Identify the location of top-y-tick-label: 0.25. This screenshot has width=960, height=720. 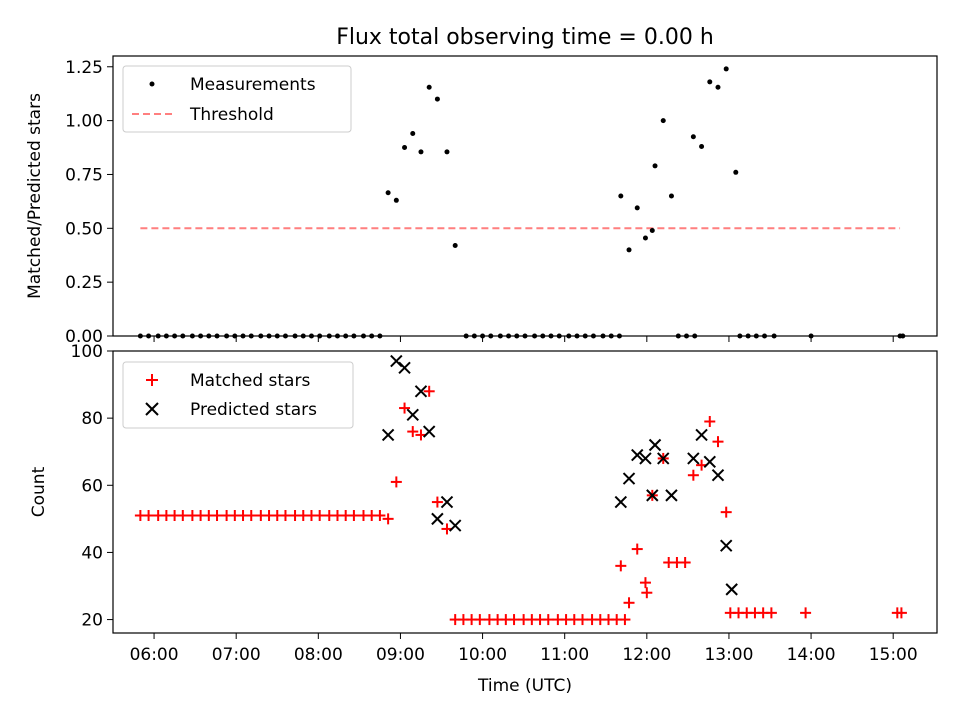
(84, 283).